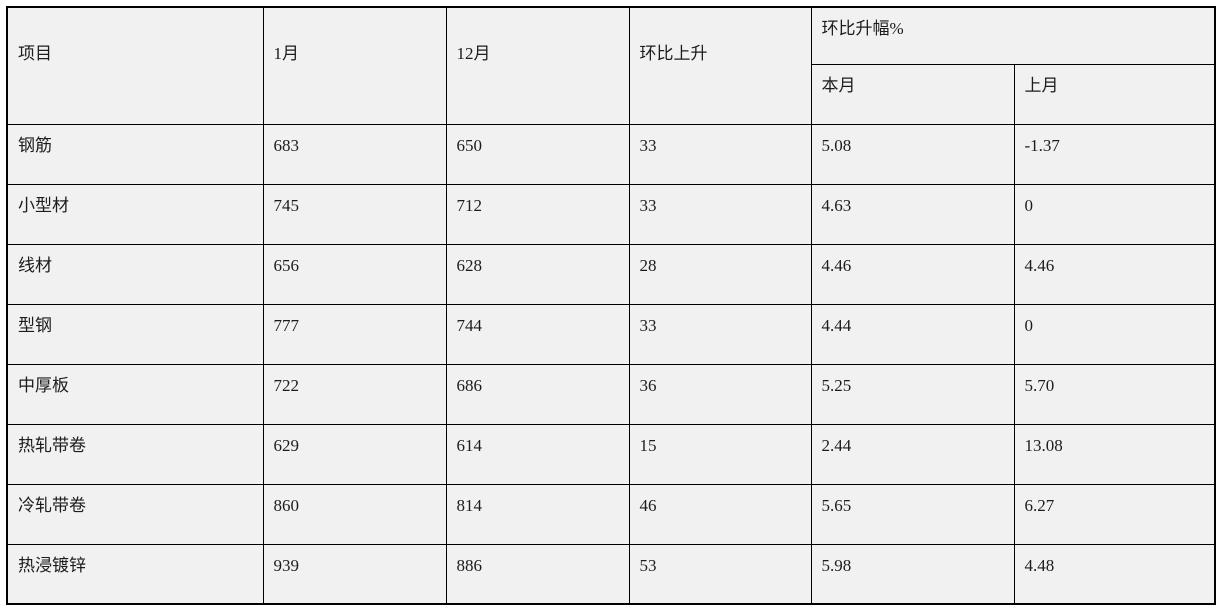  Describe the element at coordinates (912, 274) in the screenshot. I see `cell-this-month: 4.46` at that location.